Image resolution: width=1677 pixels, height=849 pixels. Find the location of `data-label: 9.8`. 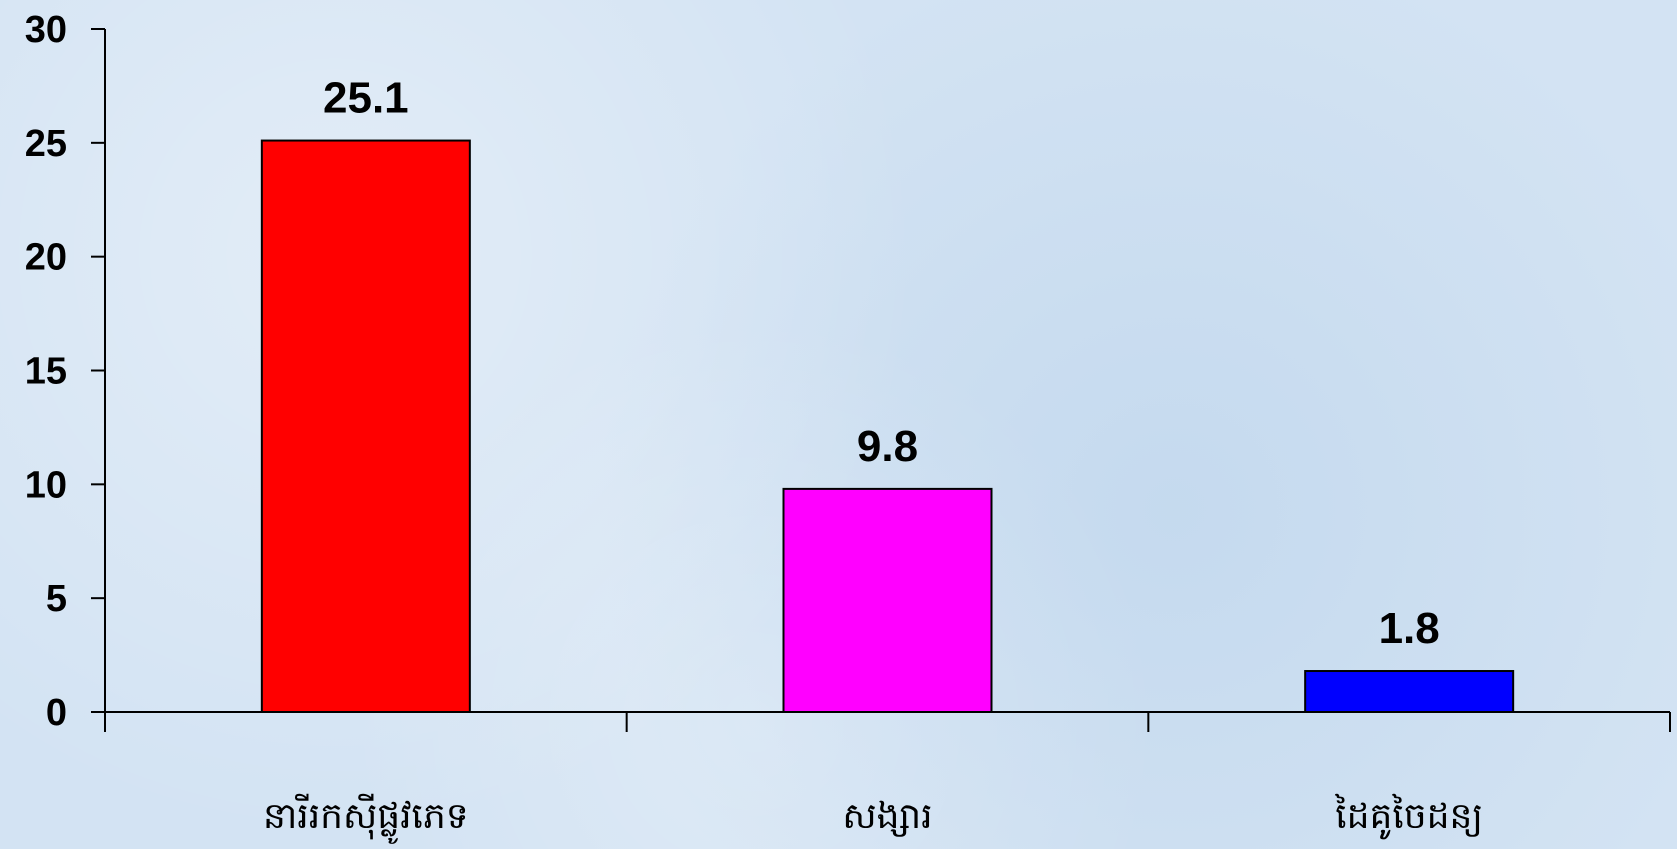

data-label: 9.8 is located at coordinates (887, 446).